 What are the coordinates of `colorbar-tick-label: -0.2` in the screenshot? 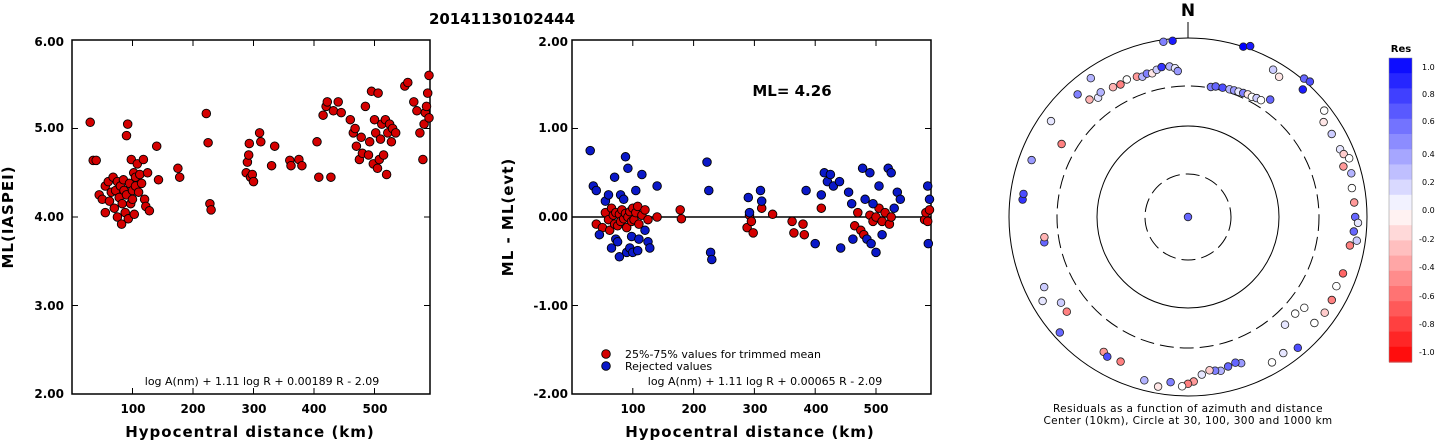 It's located at (1427, 239).